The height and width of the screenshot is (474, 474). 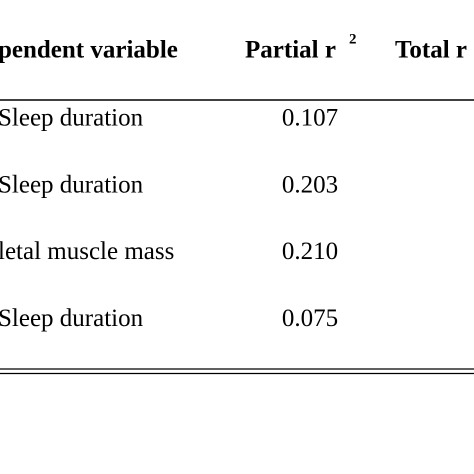 I want to click on header-cell: Total r, so click(x=431, y=50).